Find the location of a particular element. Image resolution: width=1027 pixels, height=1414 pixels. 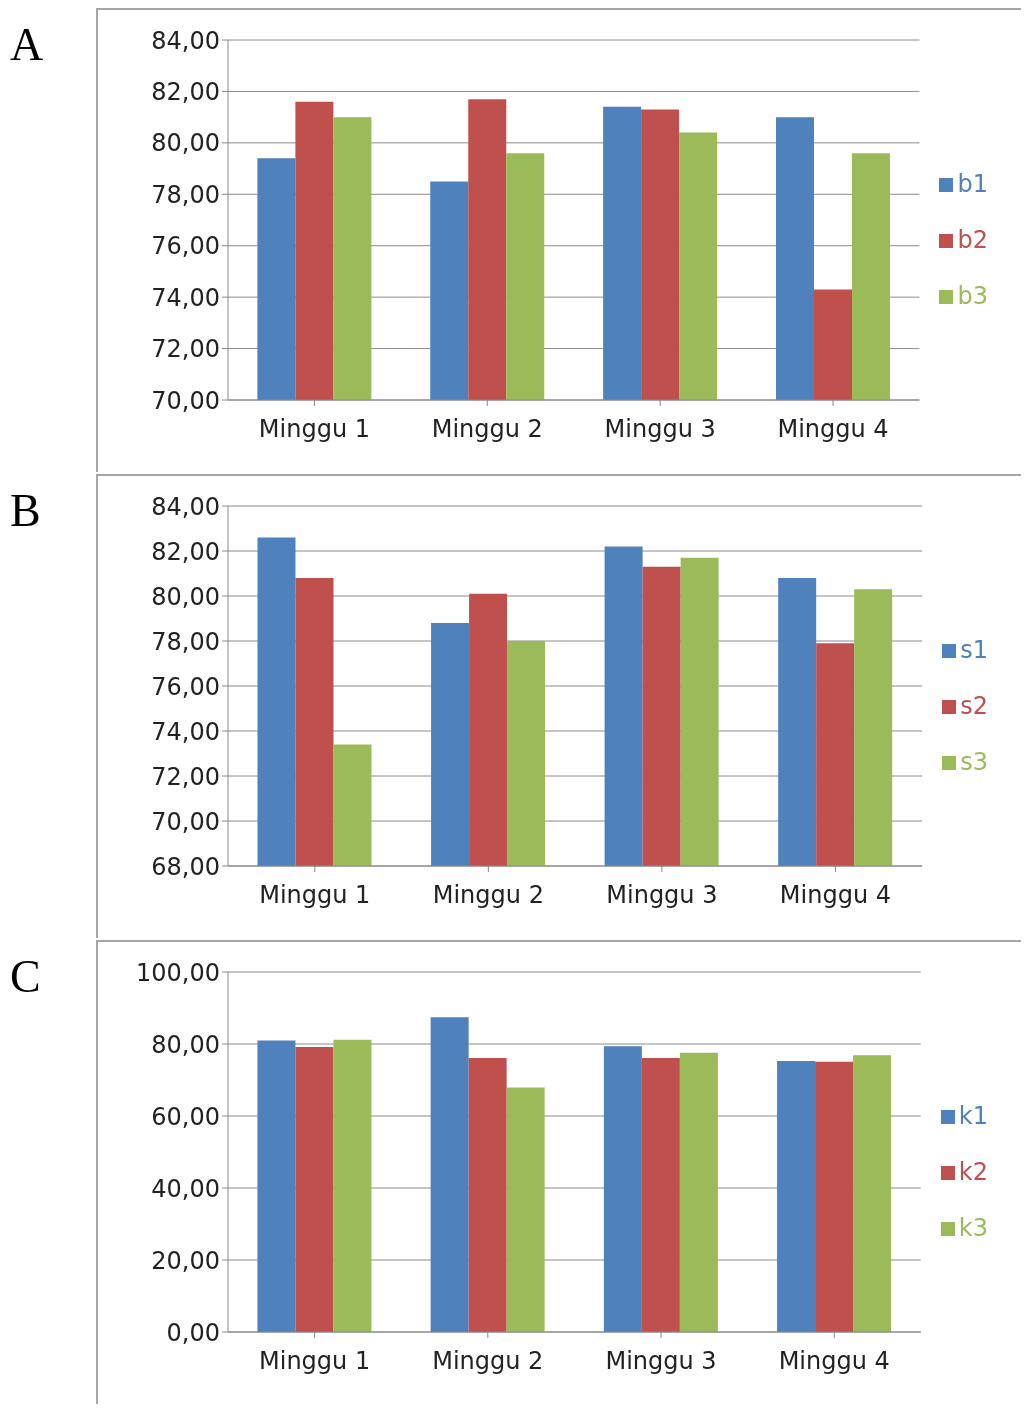

legend-label: s2 is located at coordinates (974, 706).